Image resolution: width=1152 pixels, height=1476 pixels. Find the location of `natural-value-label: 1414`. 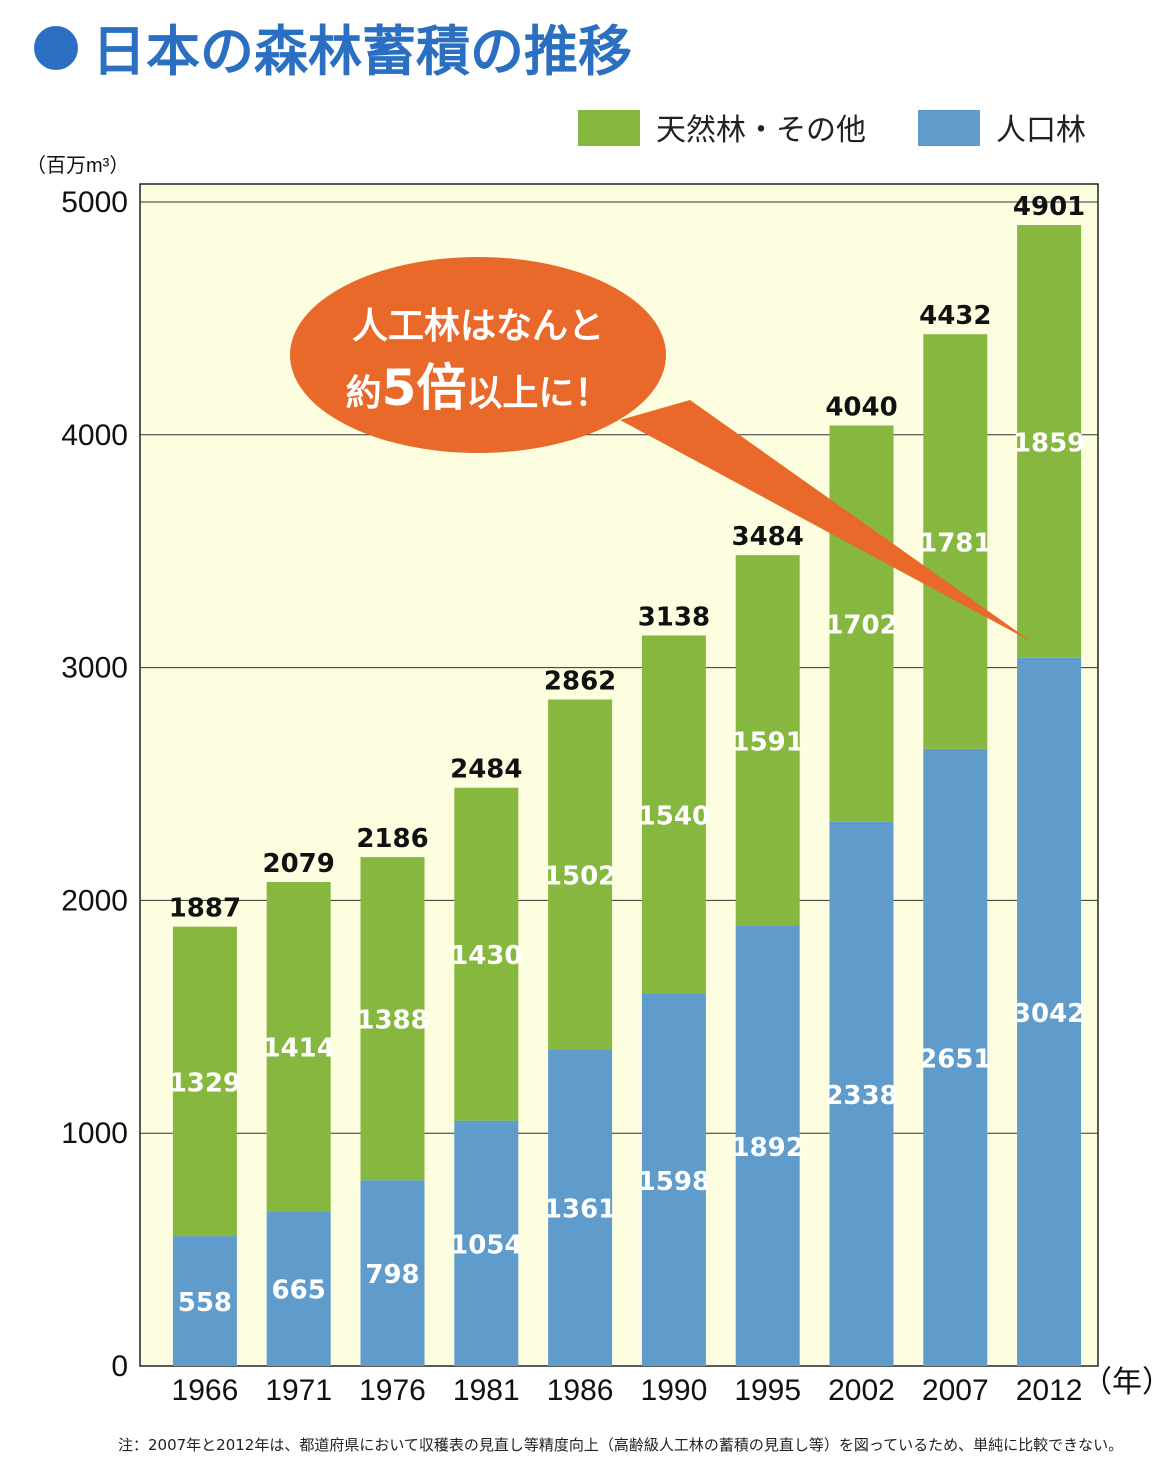

natural-value-label: 1414 is located at coordinates (299, 1049).